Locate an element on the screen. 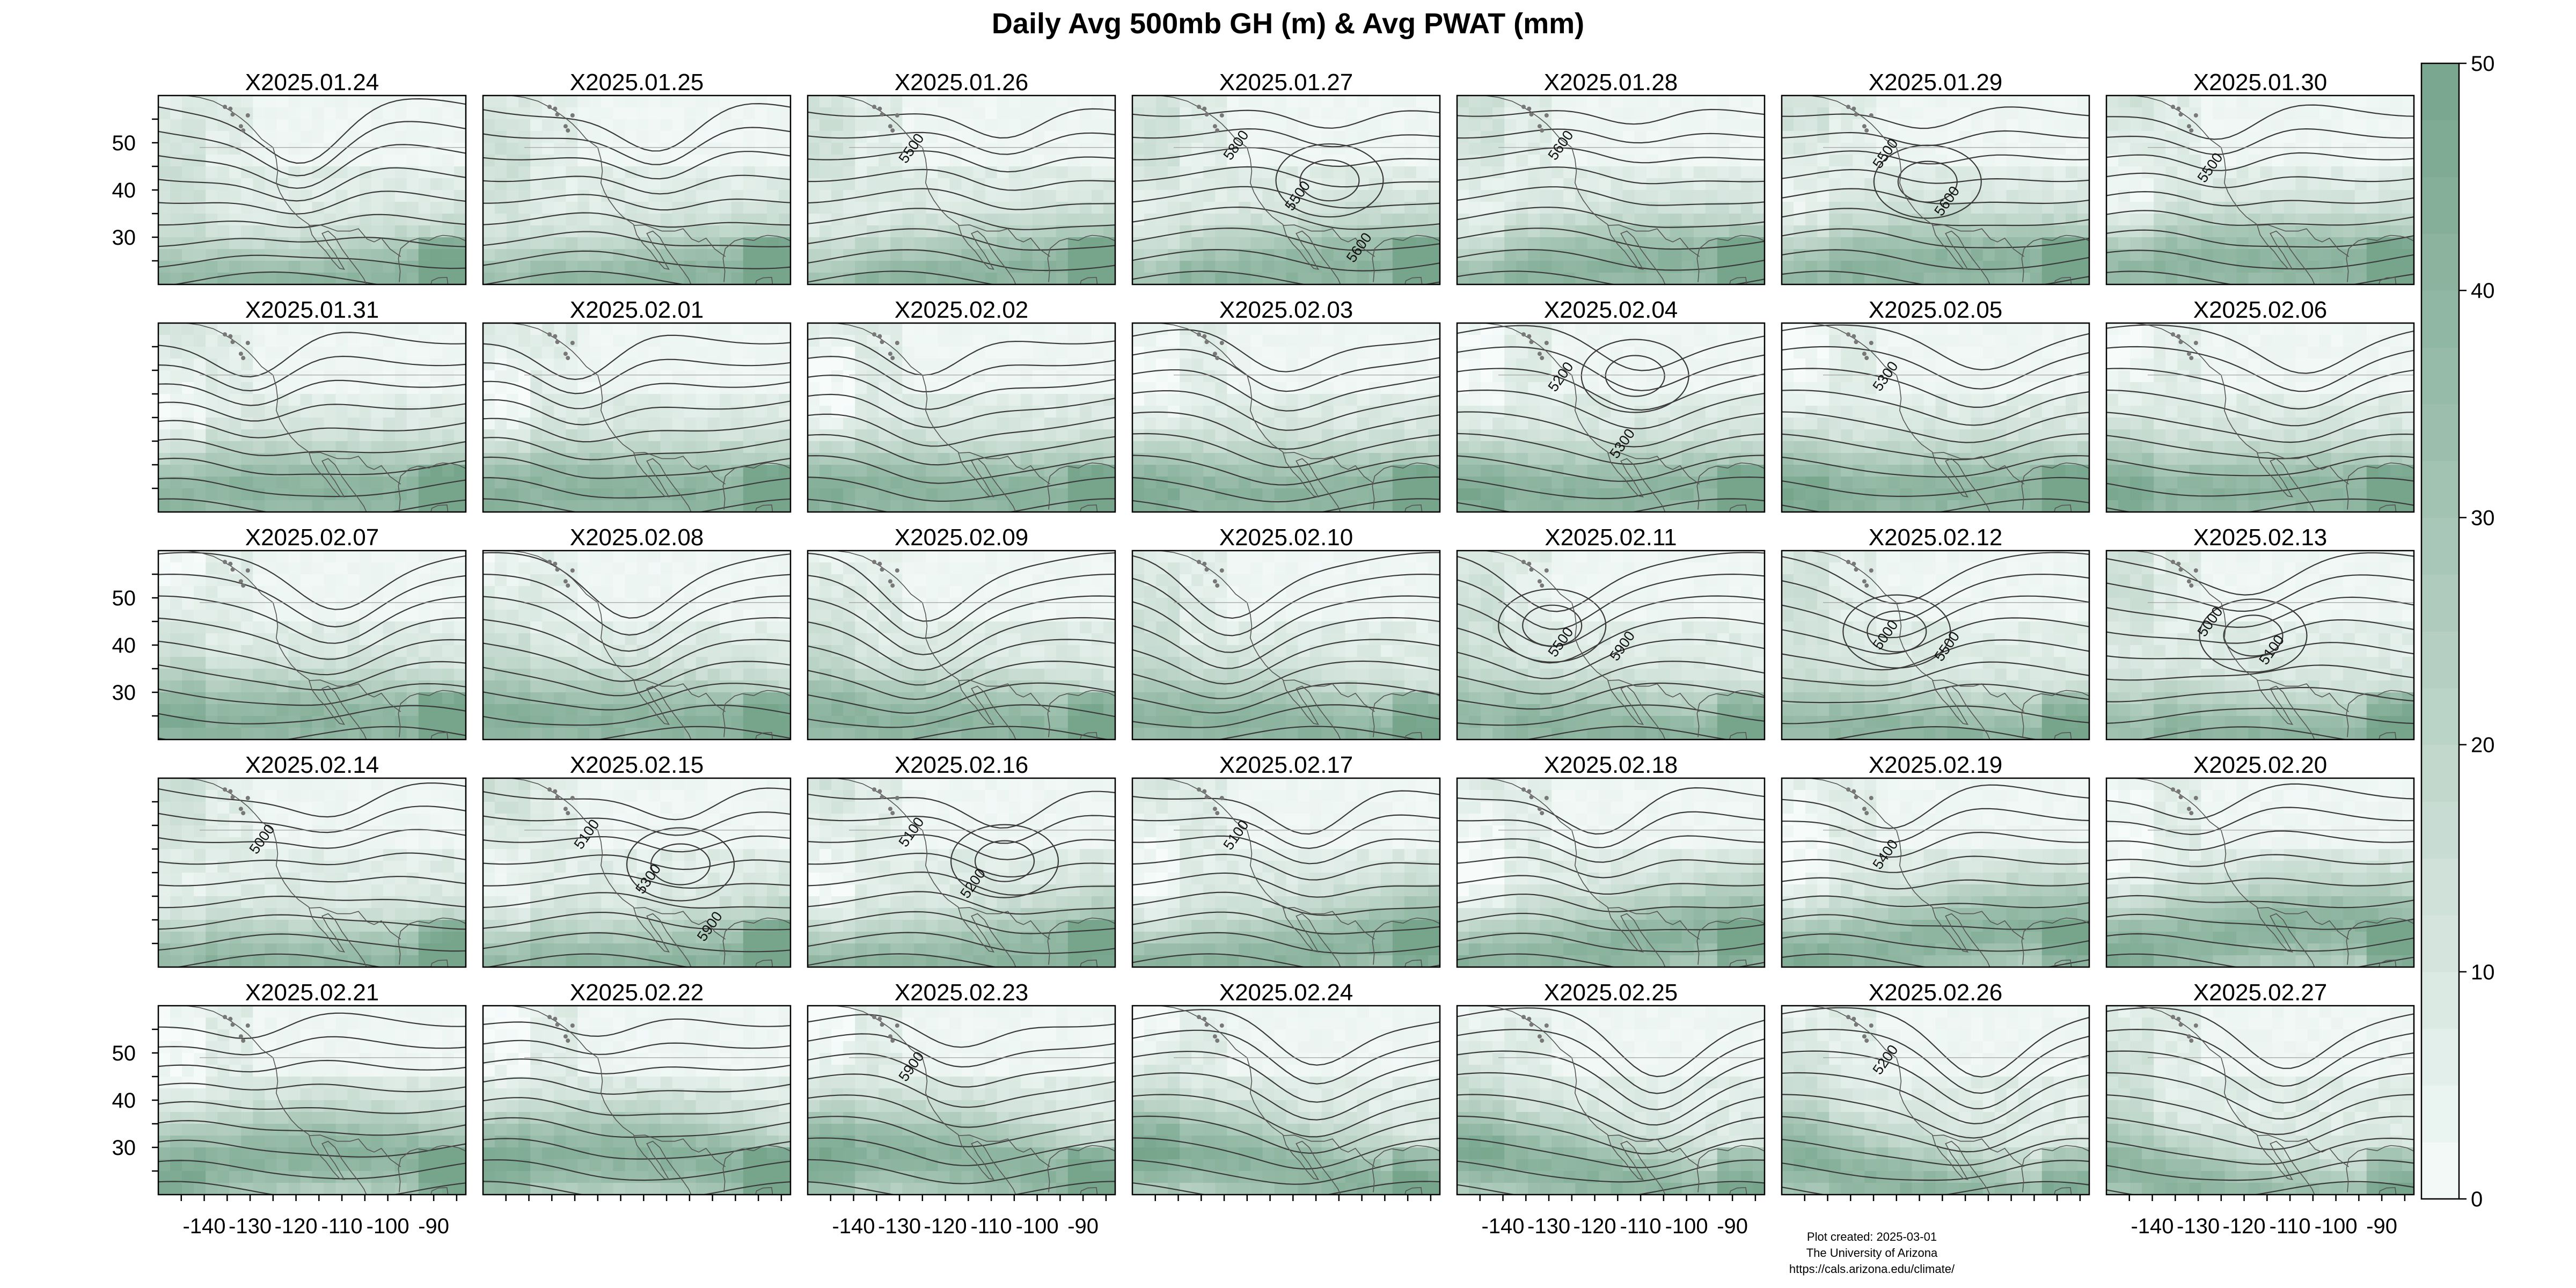 This screenshot has height=1288, width=2576. panel-title: X2025.01.29 is located at coordinates (1936, 82).